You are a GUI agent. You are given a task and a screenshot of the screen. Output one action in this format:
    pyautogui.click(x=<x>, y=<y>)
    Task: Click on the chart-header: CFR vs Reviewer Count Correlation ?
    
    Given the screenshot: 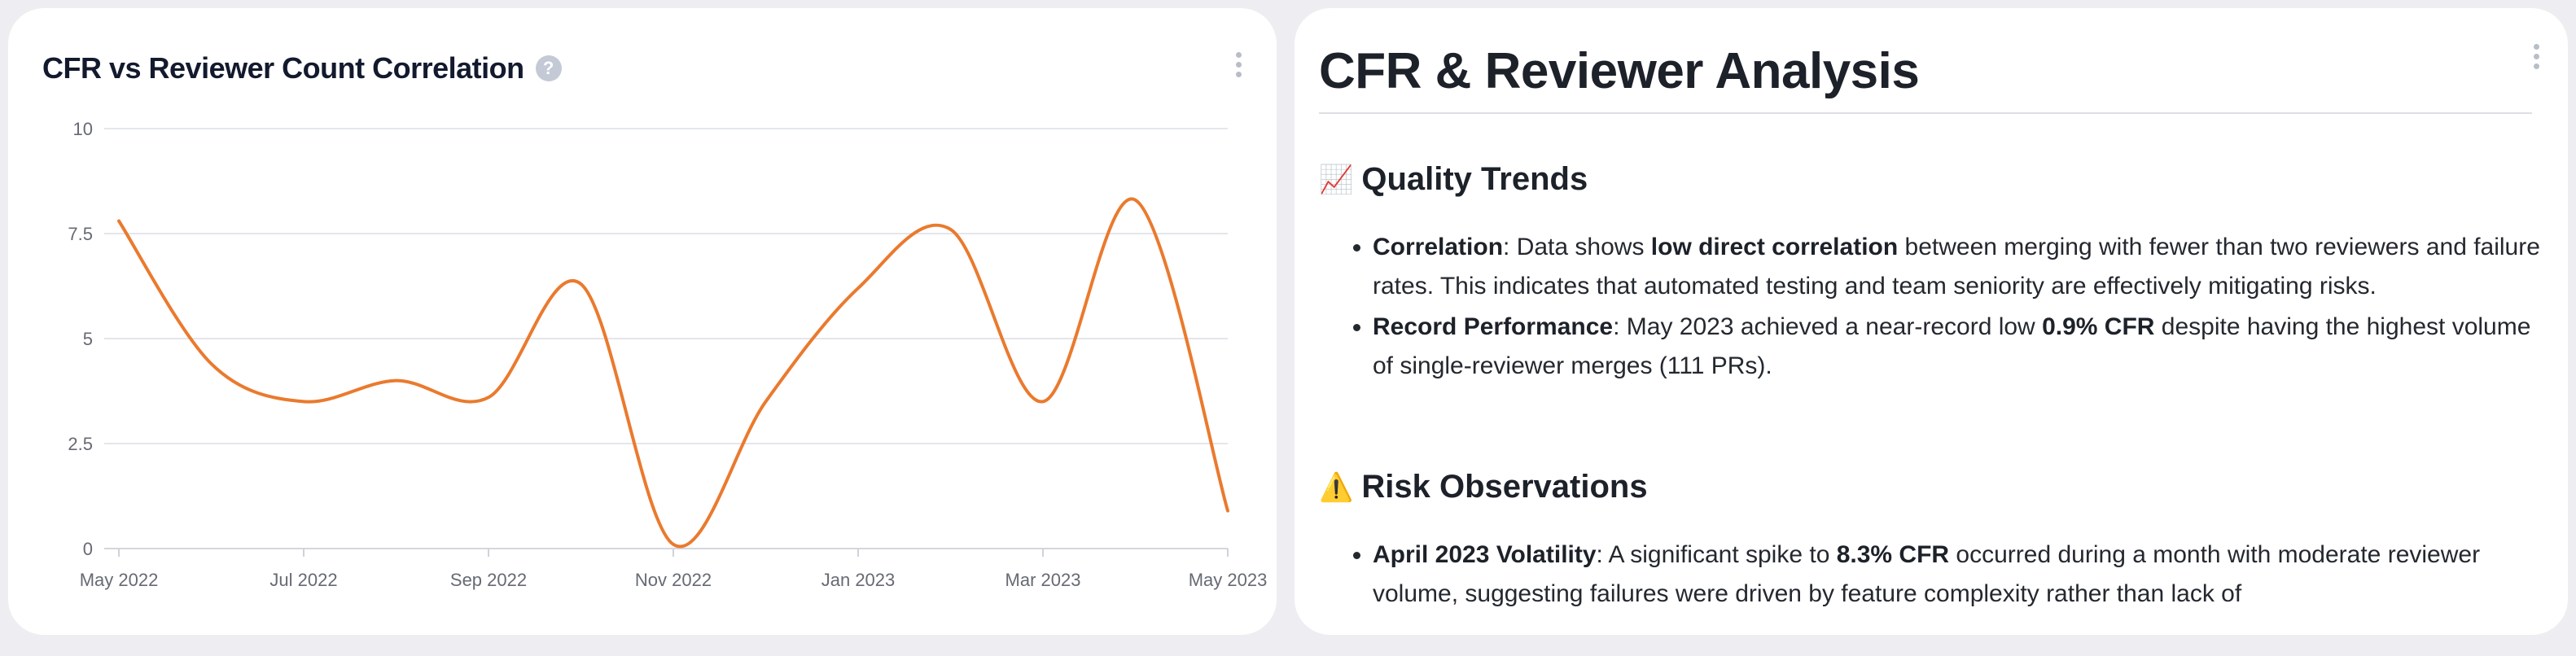 What is the action you would take?
    pyautogui.click(x=302, y=69)
    